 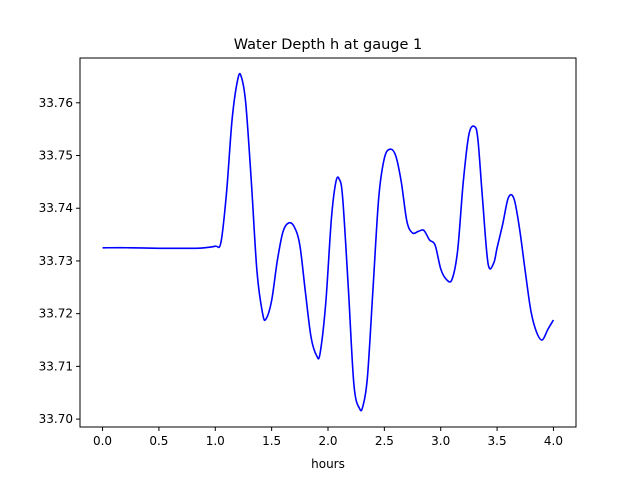 What do you see at coordinates (56, 366) in the screenshot?
I see `y-tick-label: 33.71` at bounding box center [56, 366].